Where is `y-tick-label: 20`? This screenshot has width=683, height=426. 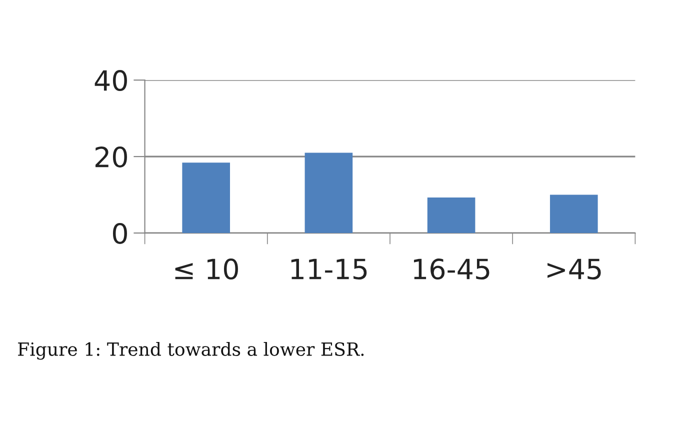
y-tick-label: 20 is located at coordinates (111, 157).